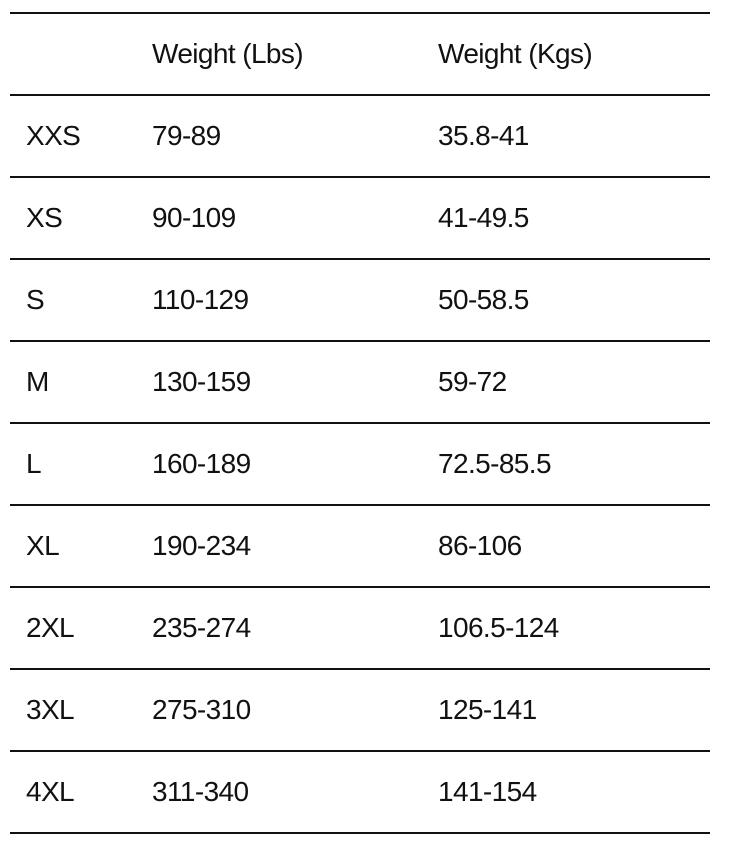  Describe the element at coordinates (495, 463) in the screenshot. I see `weight-kgs-cell: 72.5-85.5` at that location.